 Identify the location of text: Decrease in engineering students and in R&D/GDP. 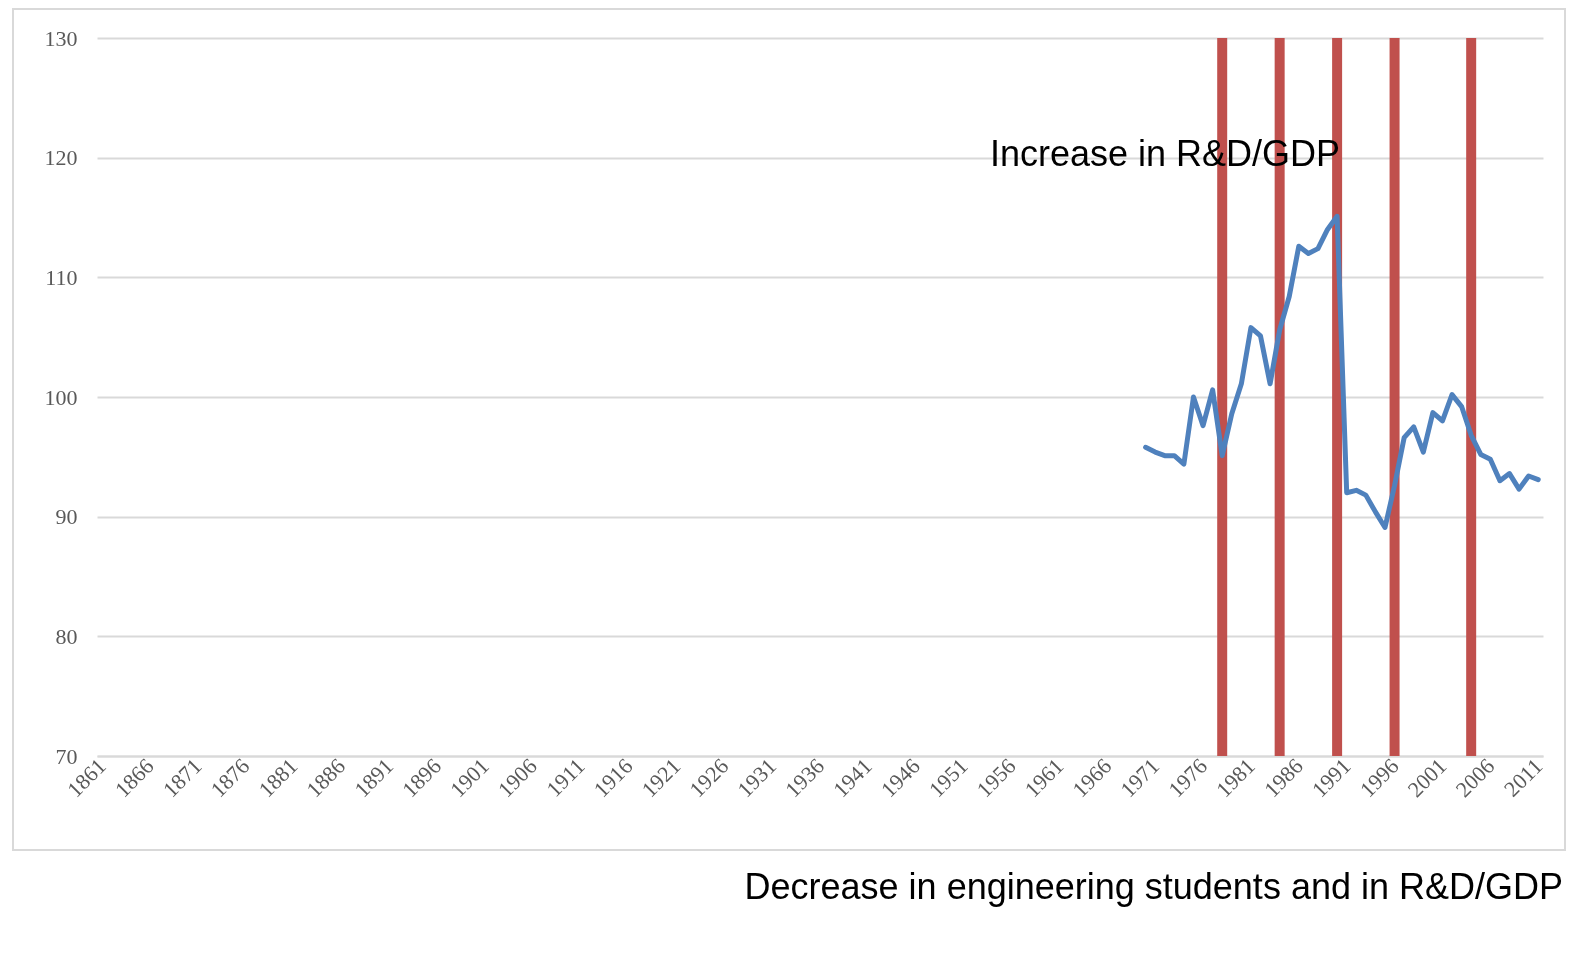
(1153, 886).